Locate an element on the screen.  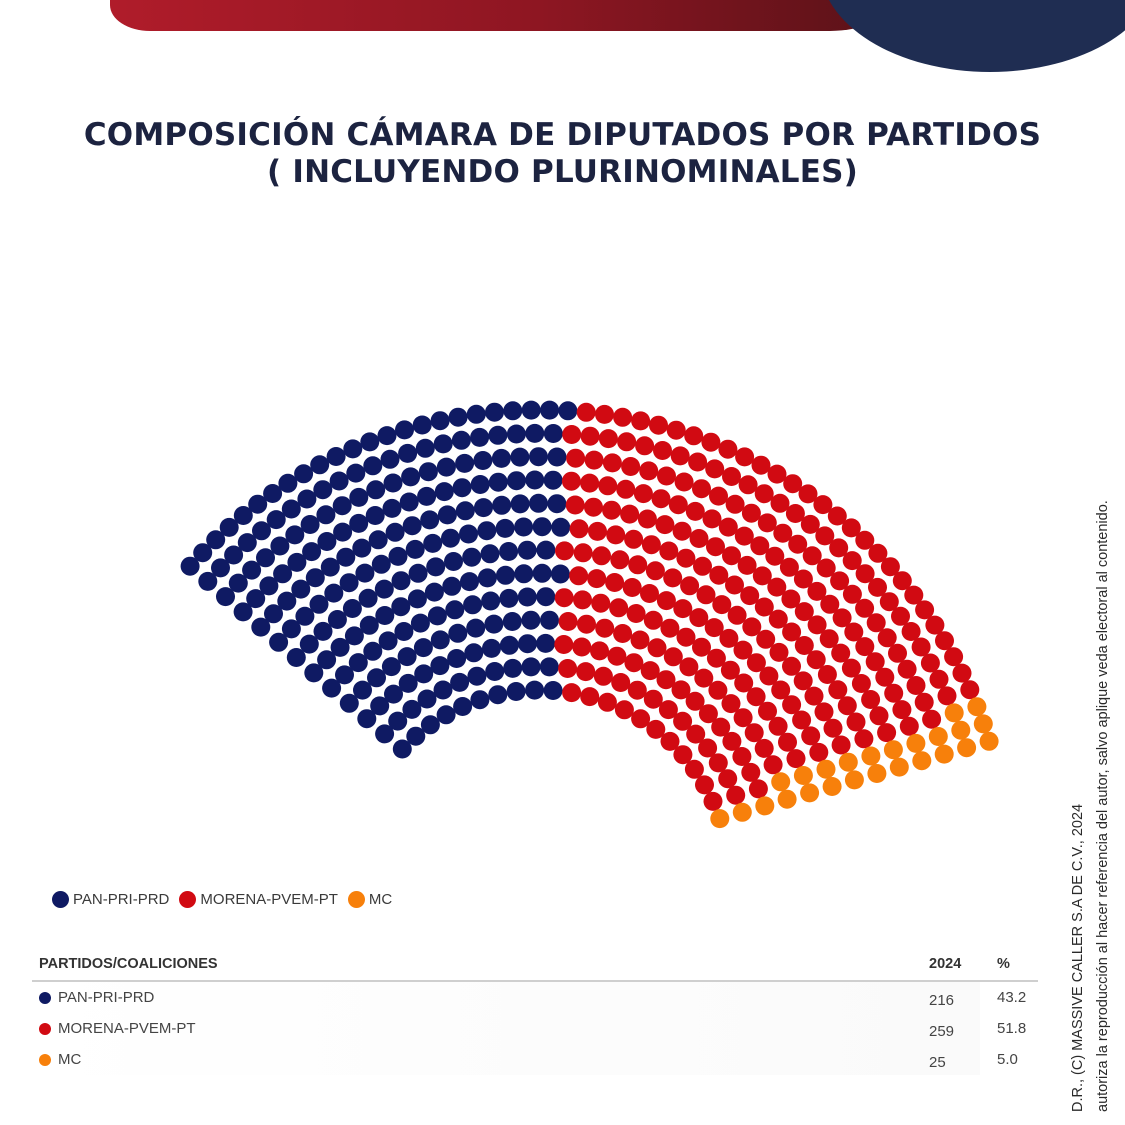
header-year: 2024 is located at coordinates (945, 964).